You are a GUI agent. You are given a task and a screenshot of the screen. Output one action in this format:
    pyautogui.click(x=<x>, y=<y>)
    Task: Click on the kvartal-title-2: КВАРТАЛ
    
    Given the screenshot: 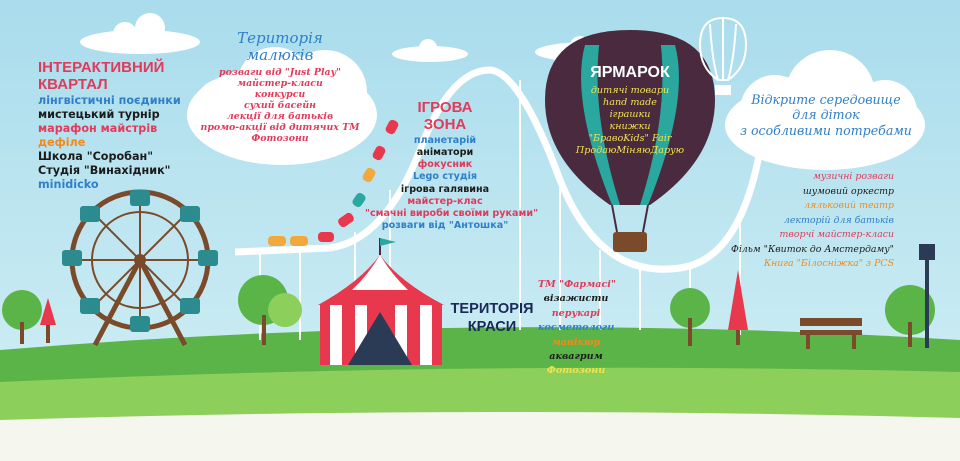 What is the action you would take?
    pyautogui.click(x=73, y=84)
    